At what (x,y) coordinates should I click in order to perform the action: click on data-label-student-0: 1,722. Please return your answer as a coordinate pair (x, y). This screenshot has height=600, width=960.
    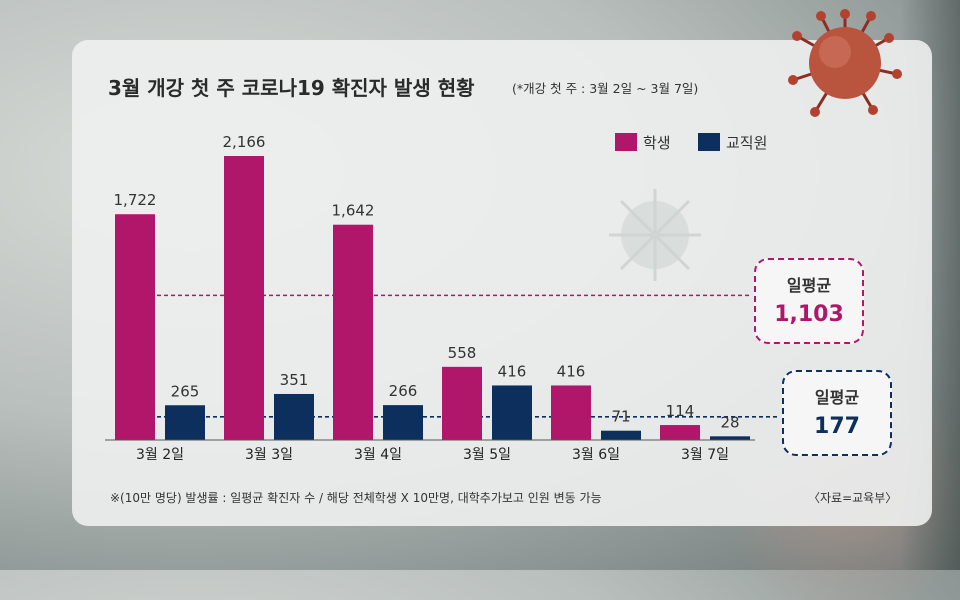
    Looking at the image, I should click on (135, 200).